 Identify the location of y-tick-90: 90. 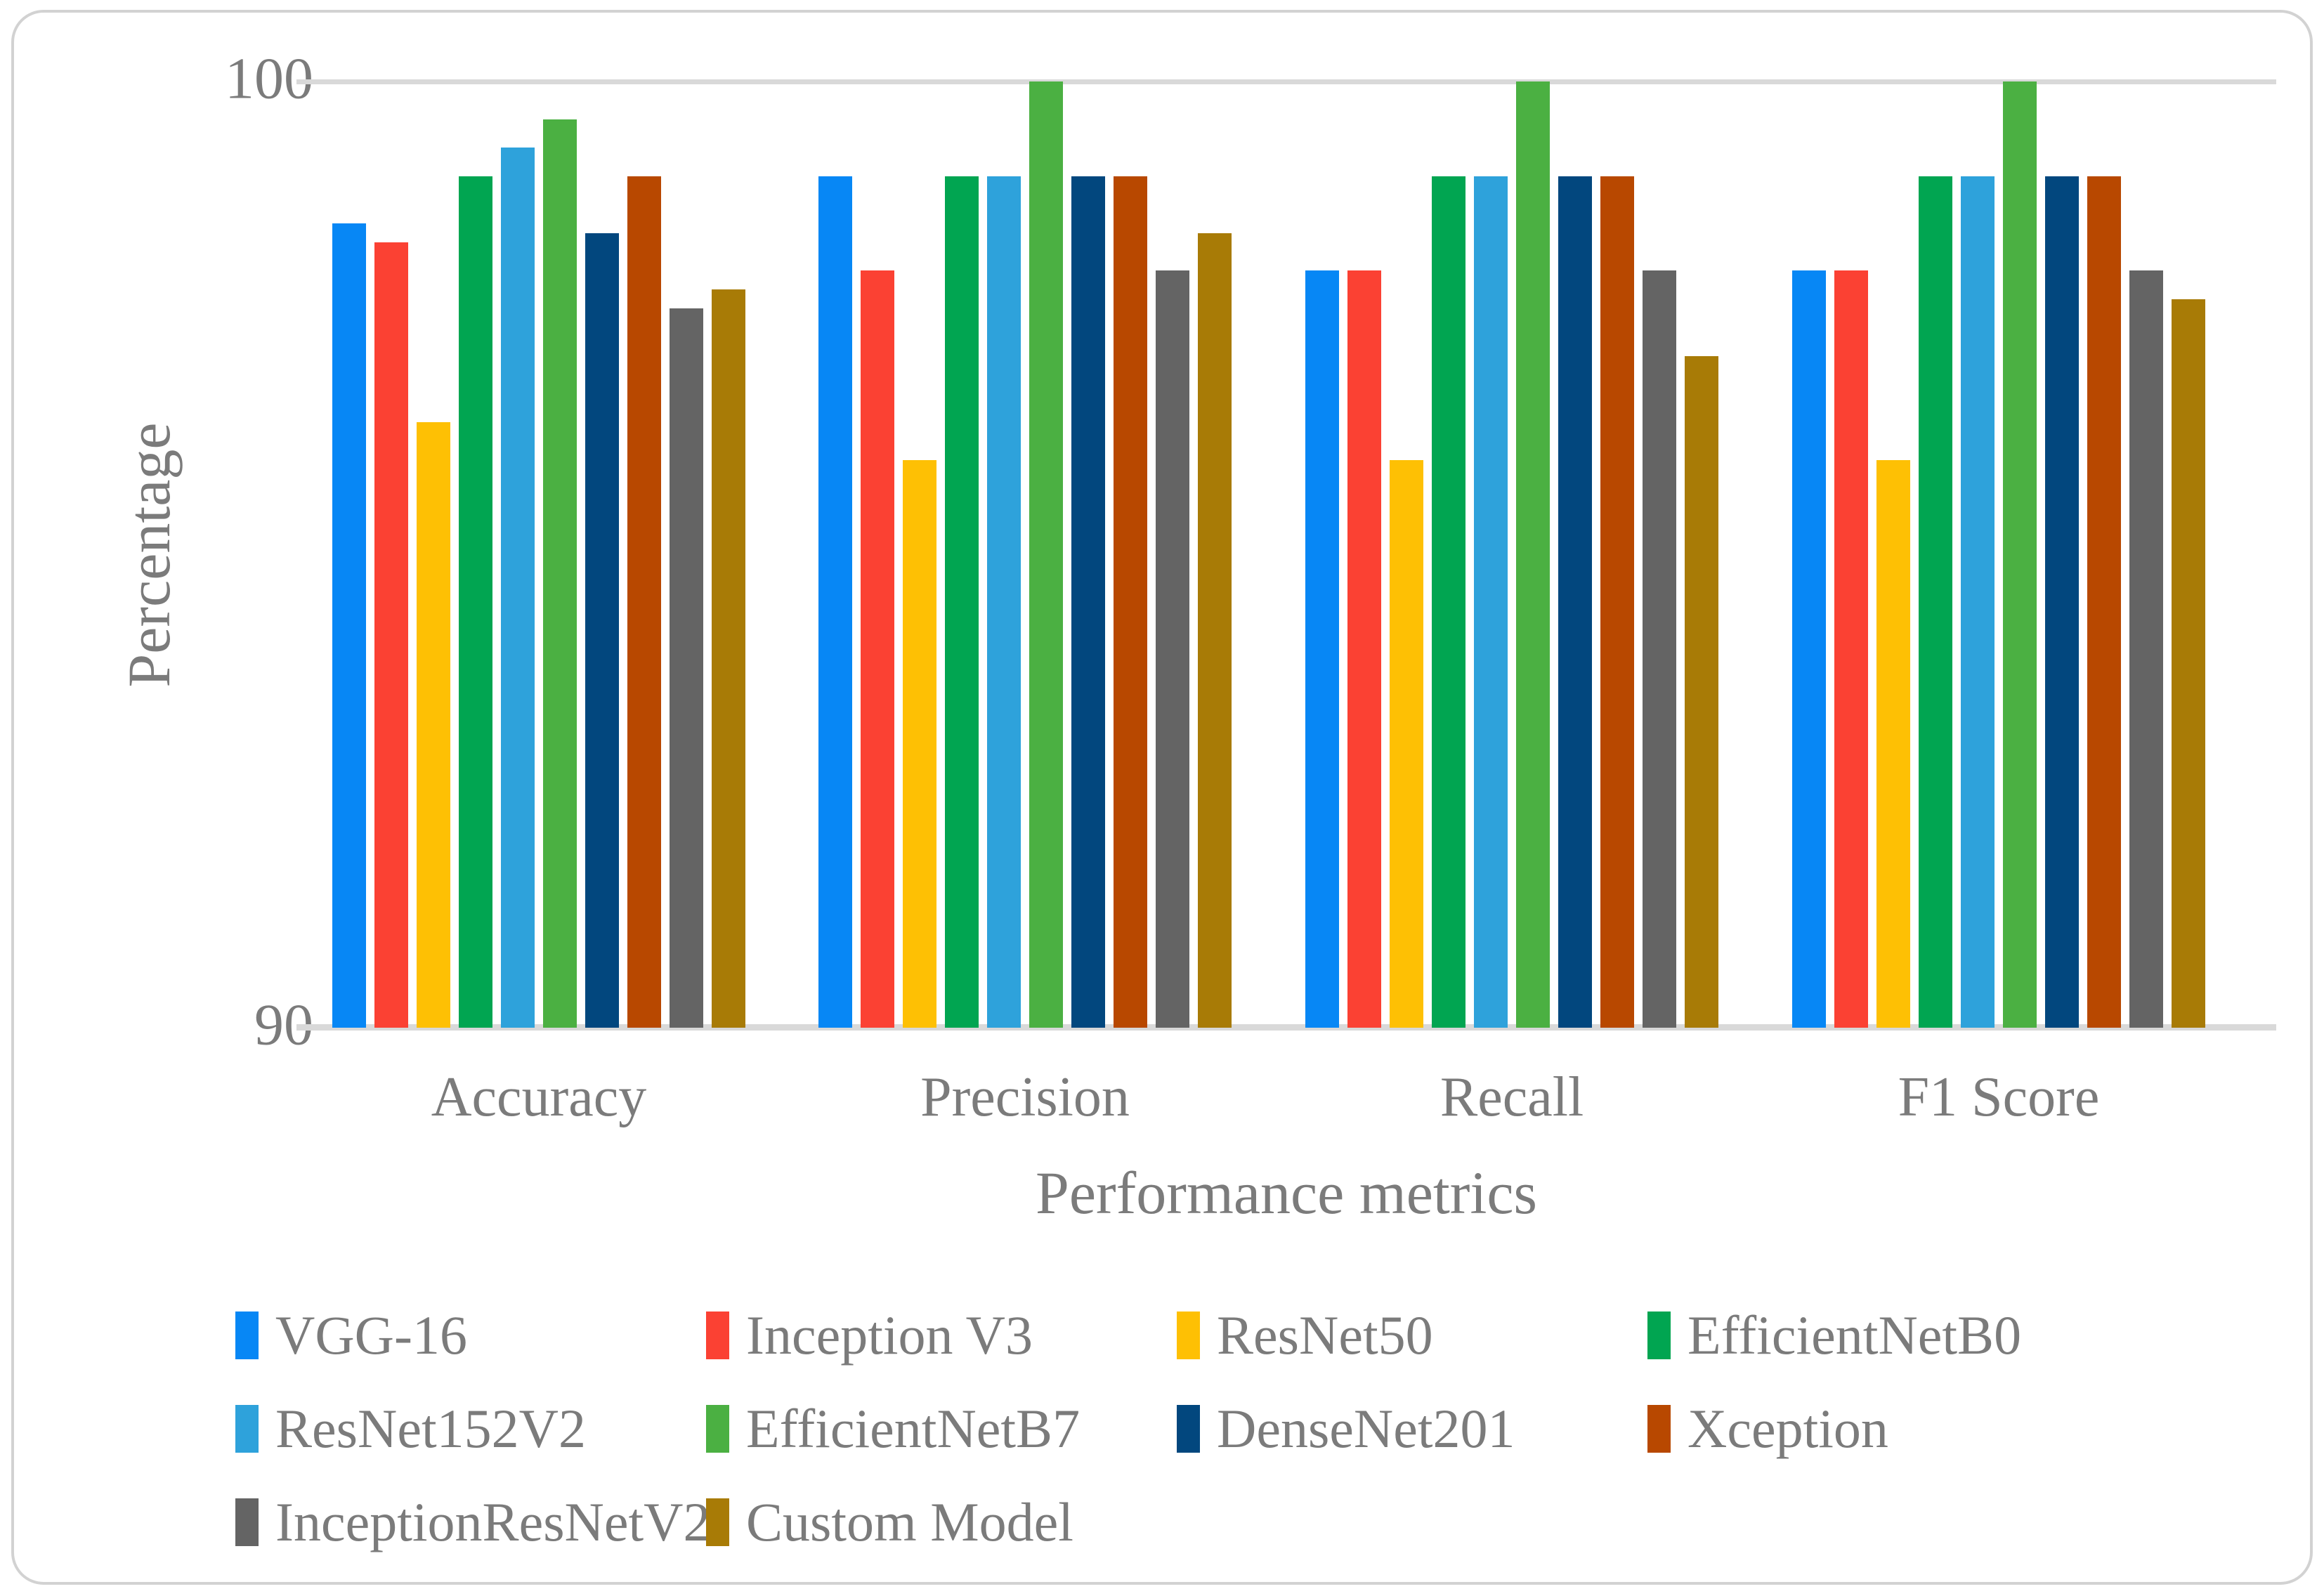
(283, 1025).